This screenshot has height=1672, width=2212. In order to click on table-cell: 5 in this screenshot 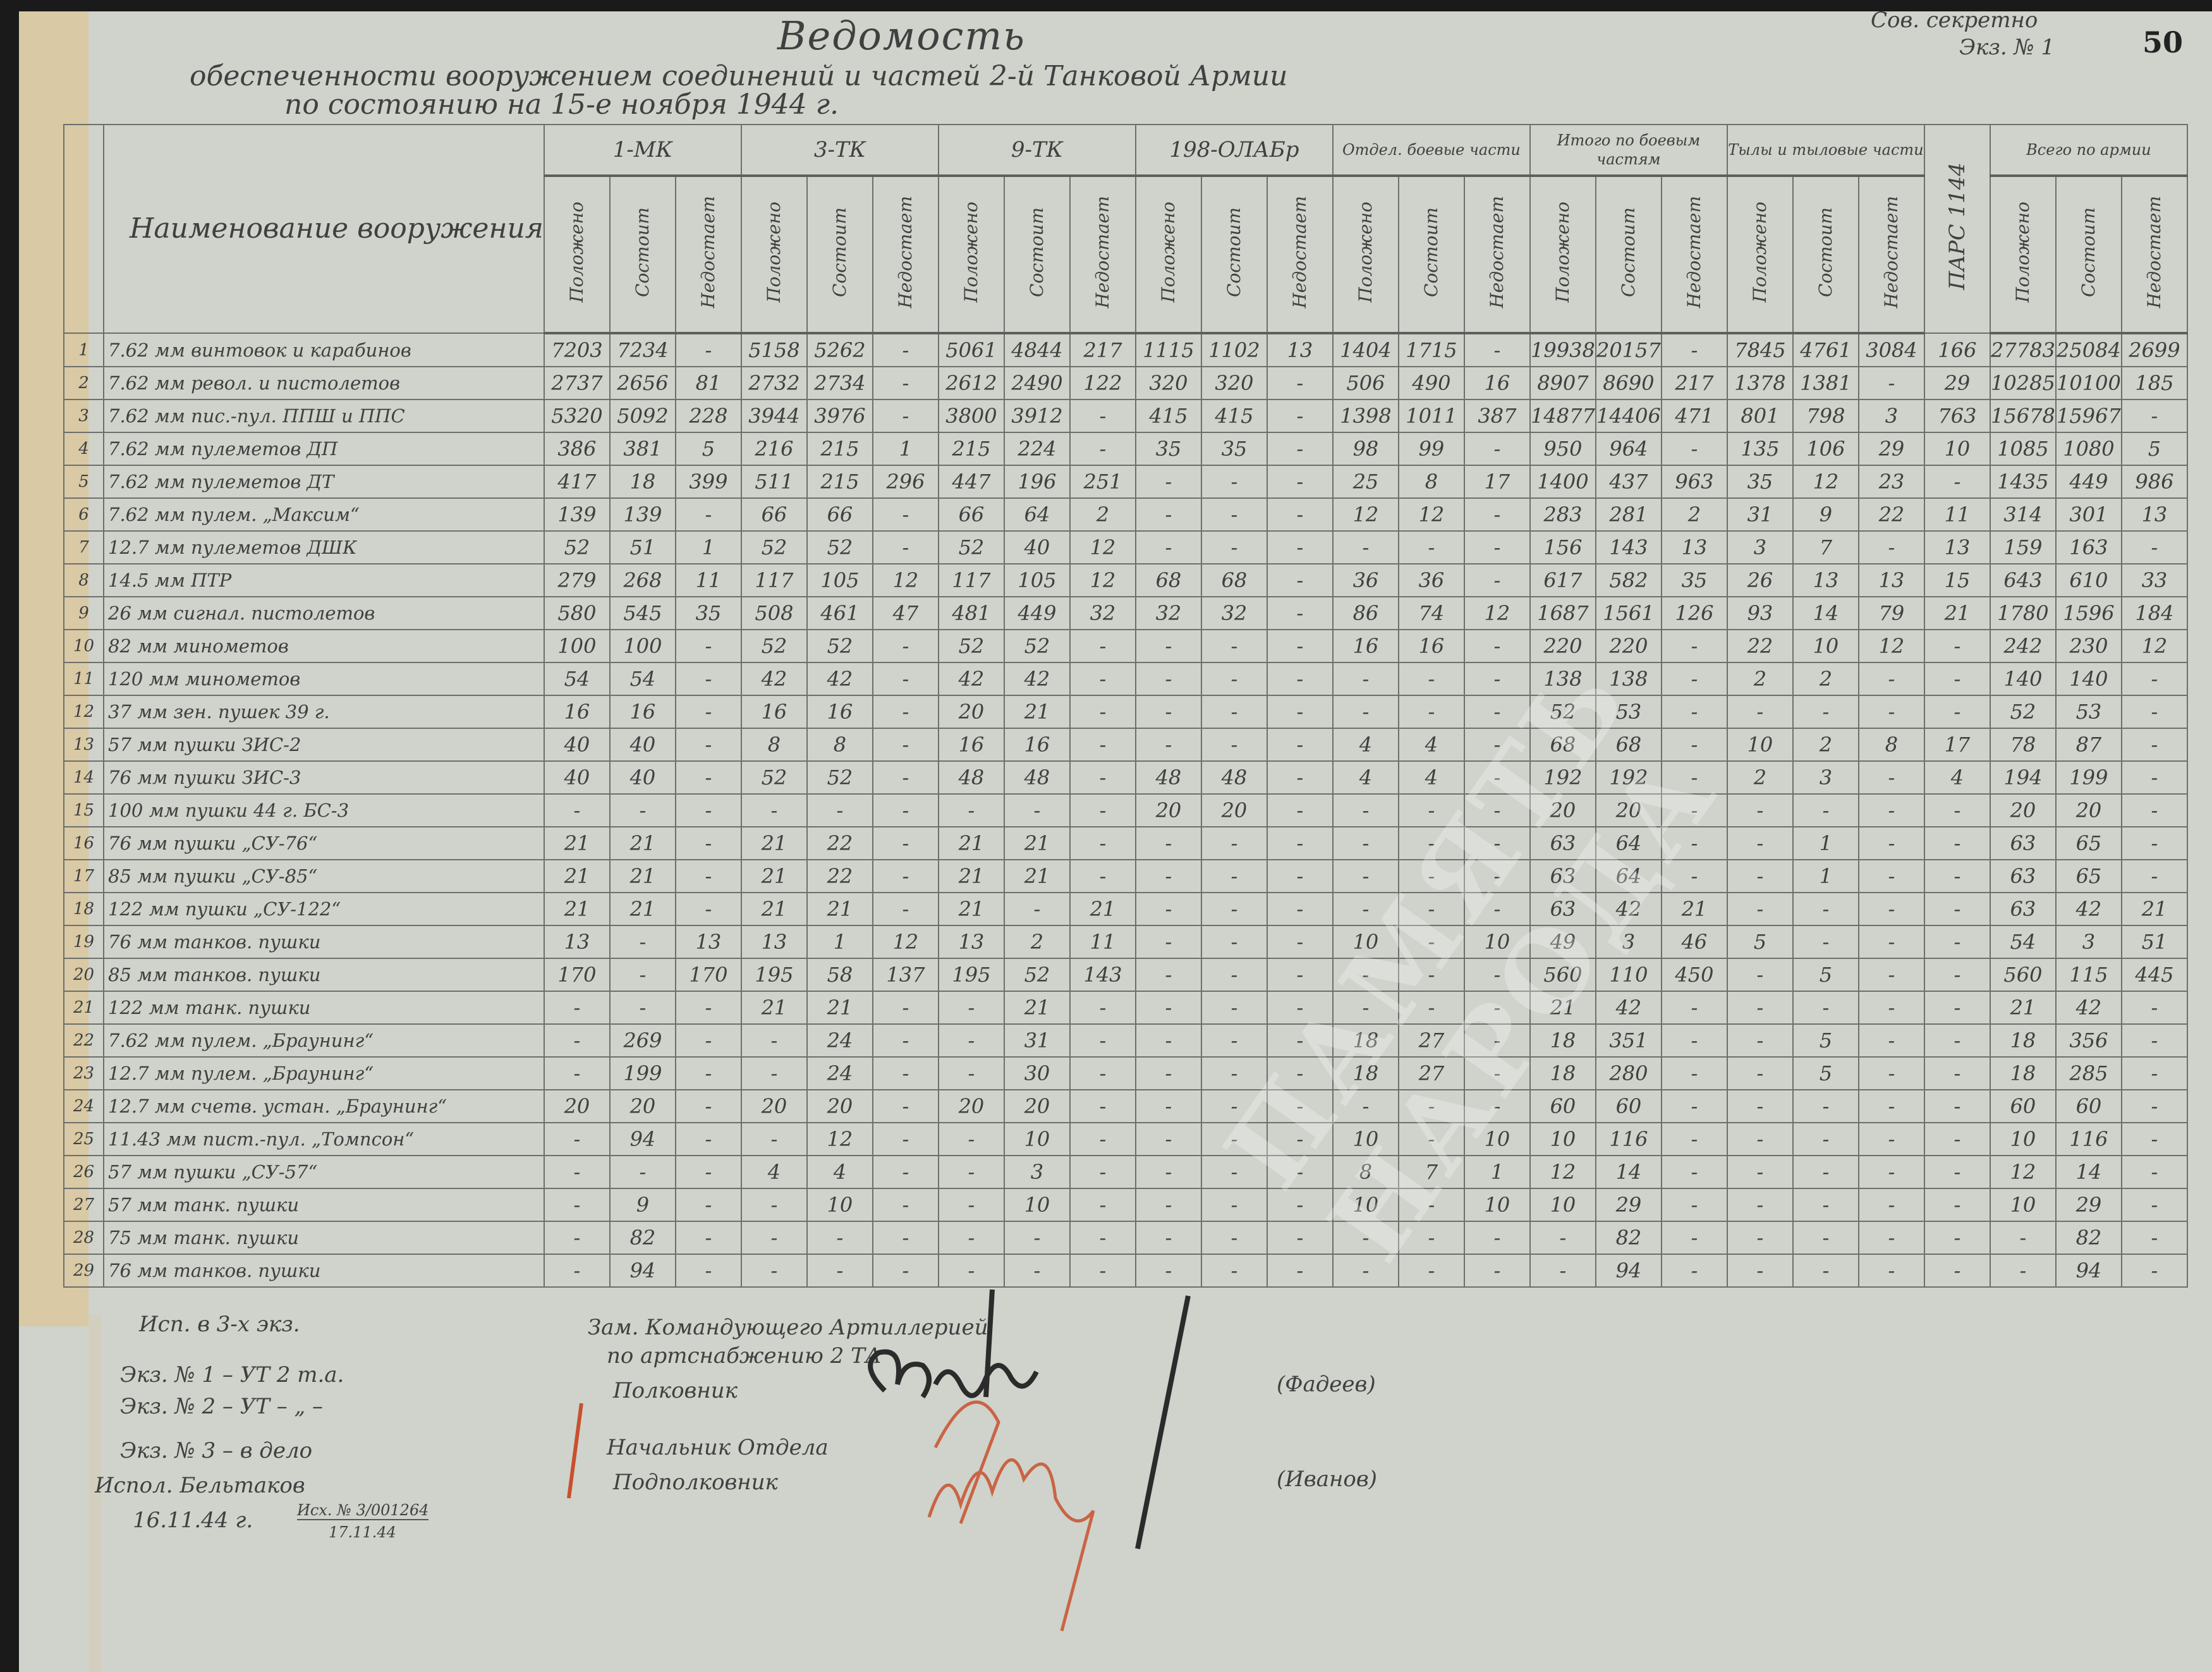, I will do `click(2154, 449)`.